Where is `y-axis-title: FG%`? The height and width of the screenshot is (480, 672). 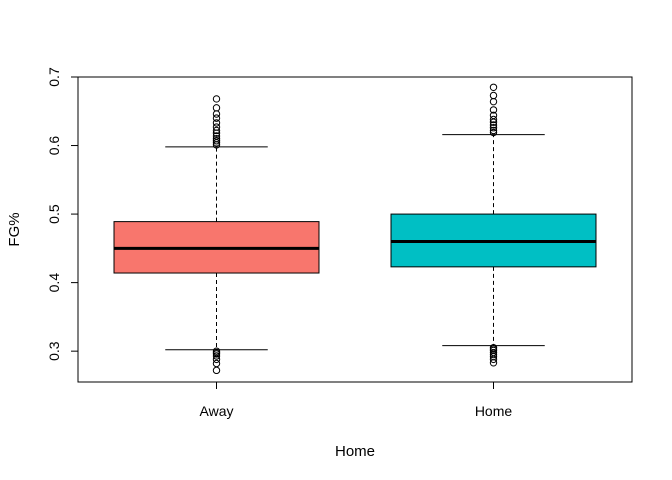
y-axis-title: FG% is located at coordinates (14, 229).